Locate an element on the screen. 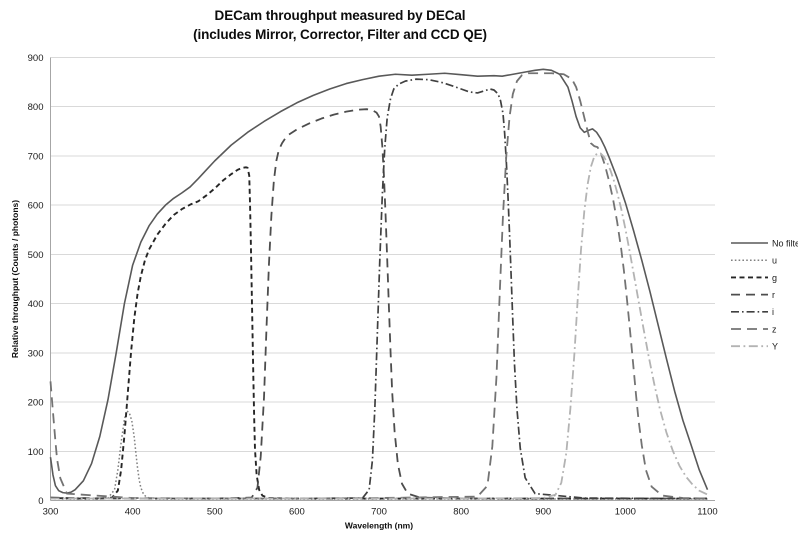 The image size is (798, 540). chart-title-line-1: DECam throughput measured by DECal is located at coordinates (340, 15).